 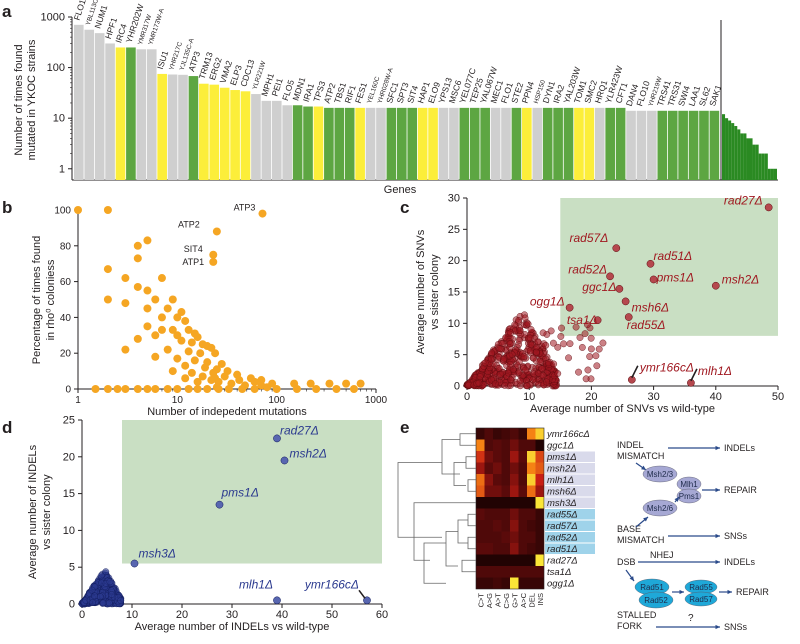 I want to click on c-y-tick-label: 5, so click(x=457, y=355).